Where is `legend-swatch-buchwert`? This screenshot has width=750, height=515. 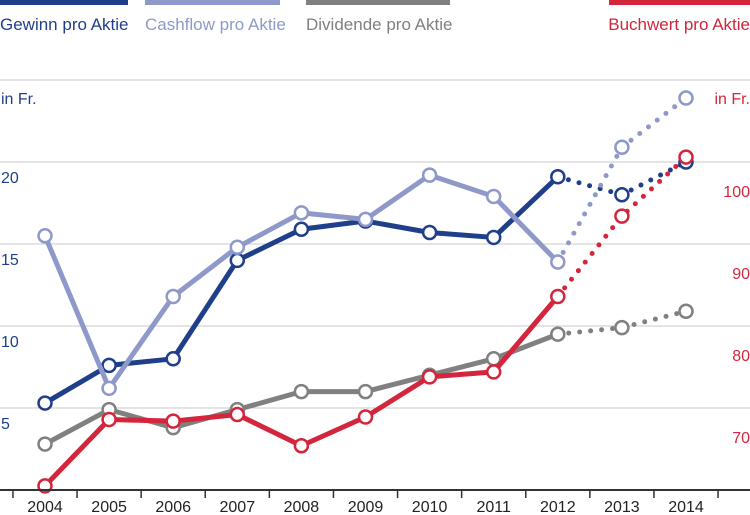
legend-swatch-buchwert is located at coordinates (679, 2).